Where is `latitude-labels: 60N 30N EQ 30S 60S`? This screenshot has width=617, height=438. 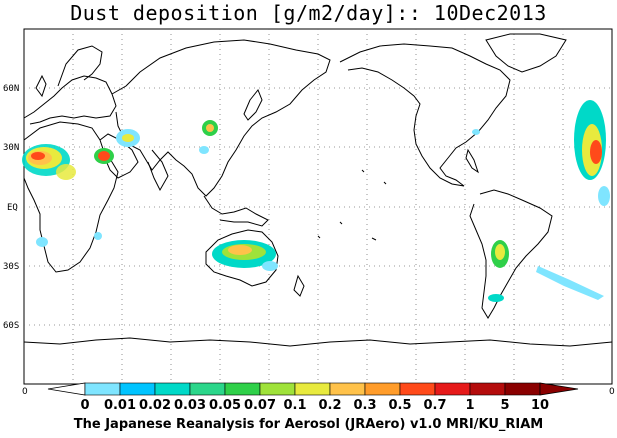
latitude-labels: 60N 30N EQ 30S 60S is located at coordinates (11, 207).